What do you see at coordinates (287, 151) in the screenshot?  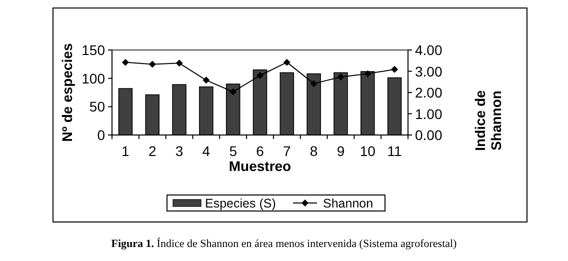 I see `x-tick-label: 7` at bounding box center [287, 151].